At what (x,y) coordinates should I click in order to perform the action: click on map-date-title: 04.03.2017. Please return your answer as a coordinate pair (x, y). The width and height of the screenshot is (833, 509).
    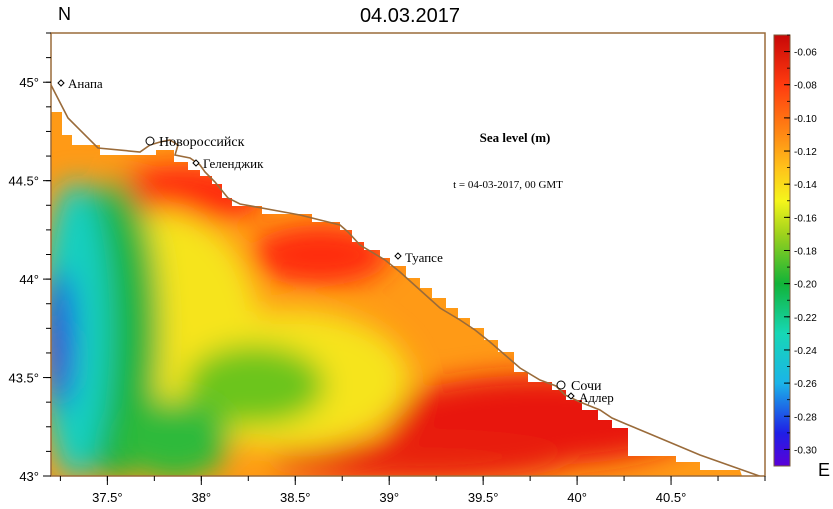
    Looking at the image, I should click on (410, 16).